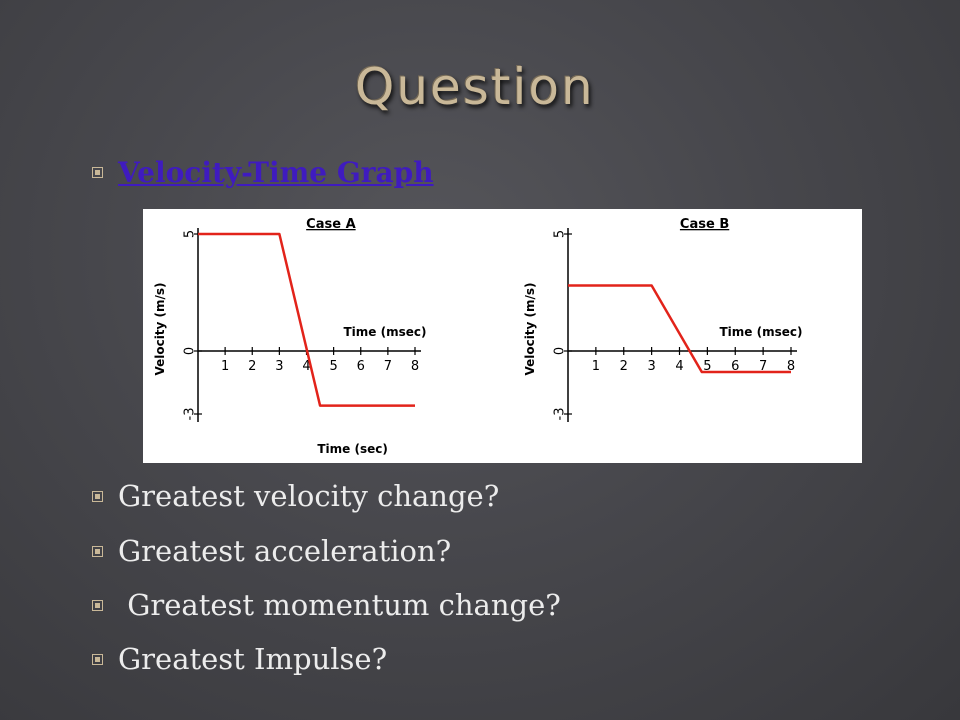  What do you see at coordinates (285, 551) in the screenshot?
I see `question-text: Greatest acceleration?` at bounding box center [285, 551].